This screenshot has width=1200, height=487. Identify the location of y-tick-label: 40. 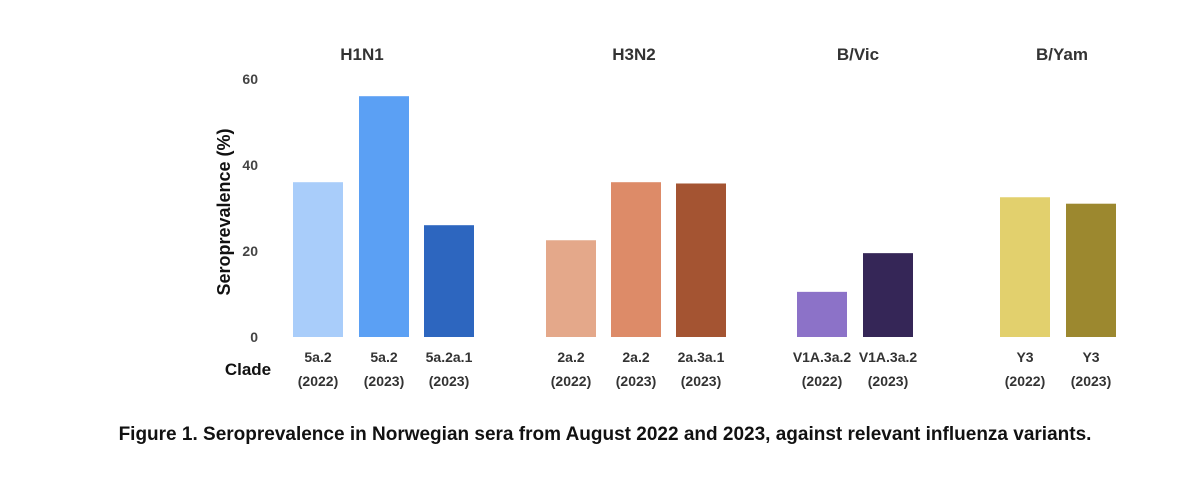
(250, 165).